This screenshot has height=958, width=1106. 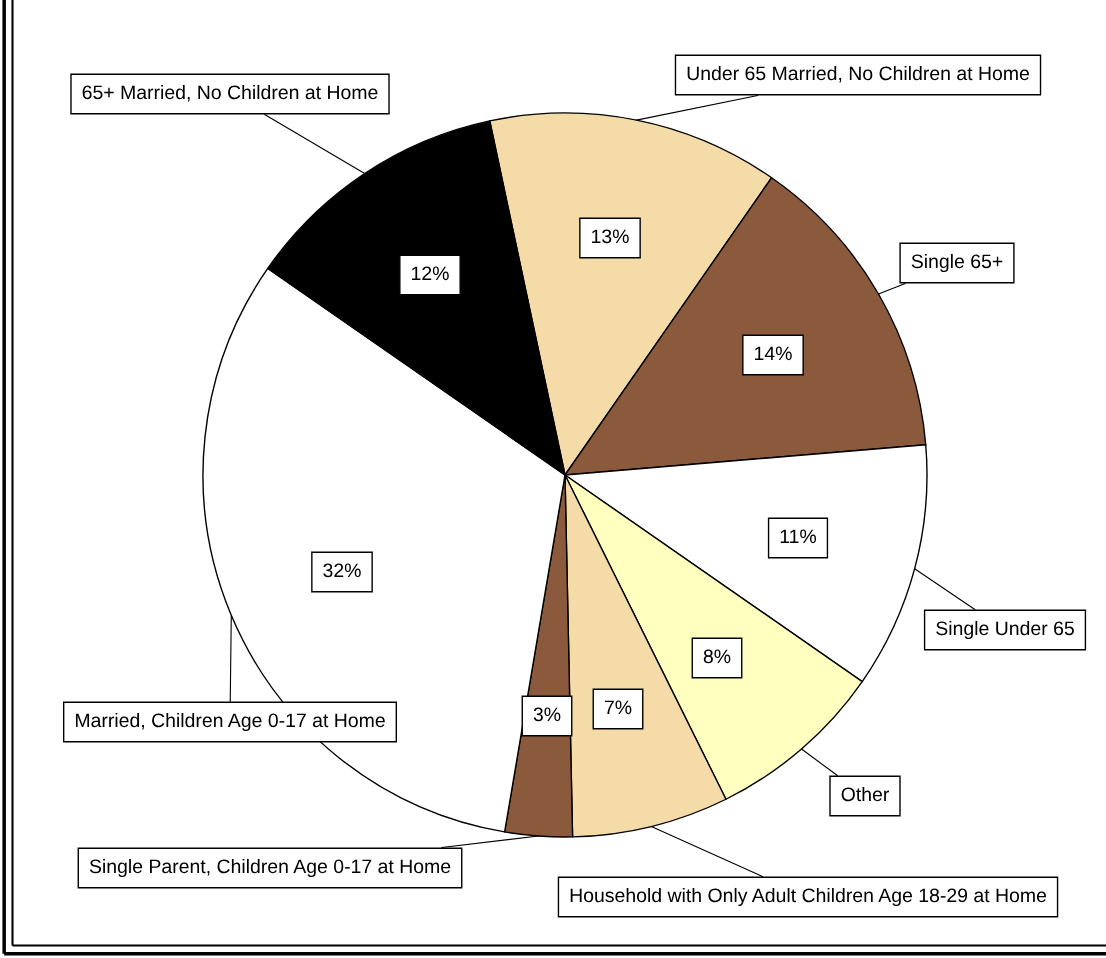 What do you see at coordinates (858, 74) in the screenshot?
I see `slice-label: Under 65 Married, No Children at Home` at bounding box center [858, 74].